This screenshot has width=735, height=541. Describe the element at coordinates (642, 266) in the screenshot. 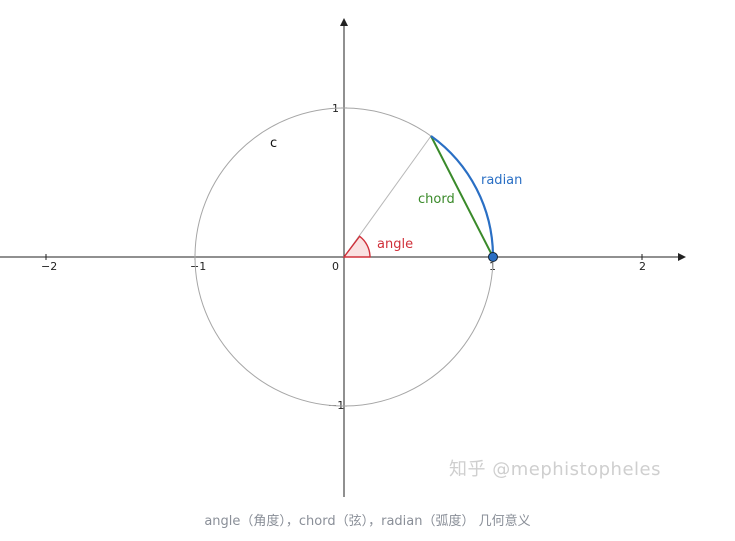

I see `x-tick-label: 2` at that location.